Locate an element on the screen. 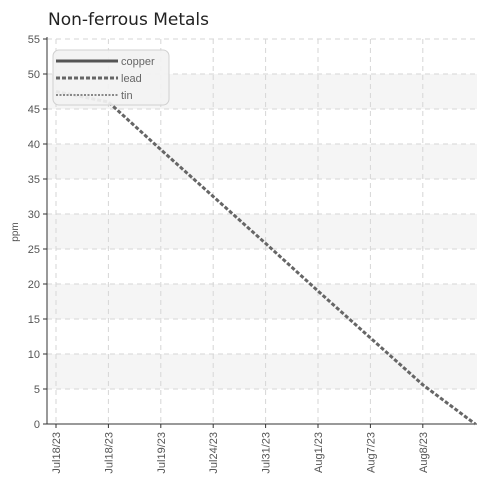 This screenshot has height=482, width=479. y-tick-label: 0 is located at coordinates (37, 425).